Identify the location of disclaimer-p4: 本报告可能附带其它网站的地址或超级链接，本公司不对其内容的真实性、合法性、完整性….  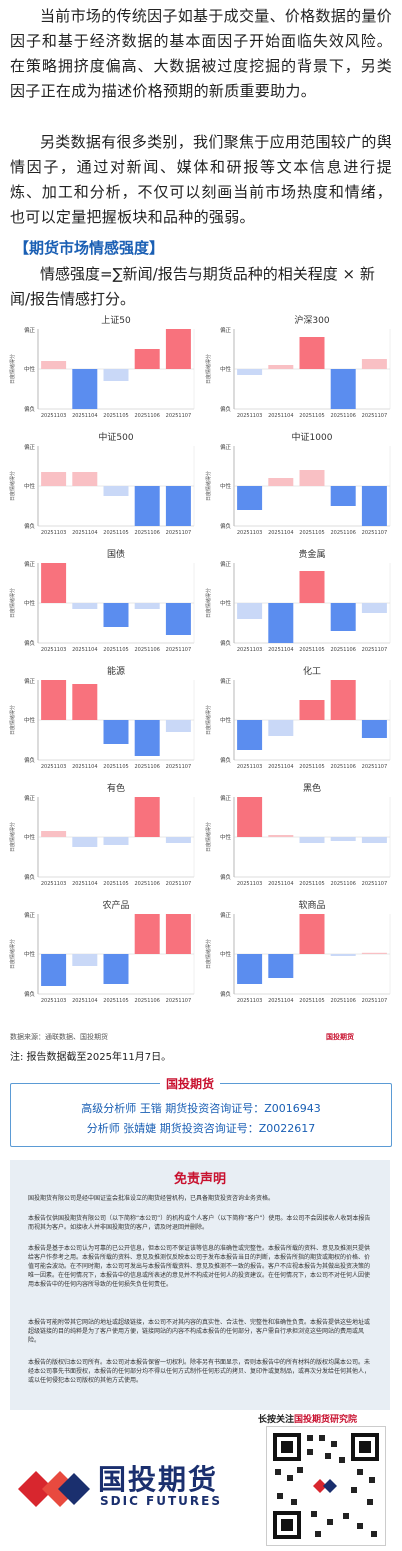
(199, 1331).